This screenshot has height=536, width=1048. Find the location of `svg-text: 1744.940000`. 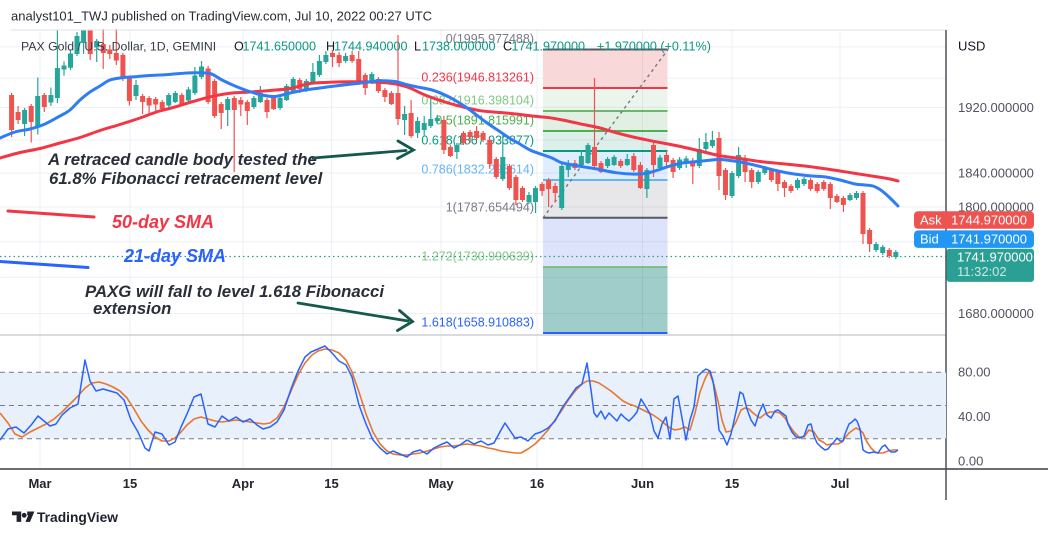

svg-text: 1744.940000 is located at coordinates (371, 47).